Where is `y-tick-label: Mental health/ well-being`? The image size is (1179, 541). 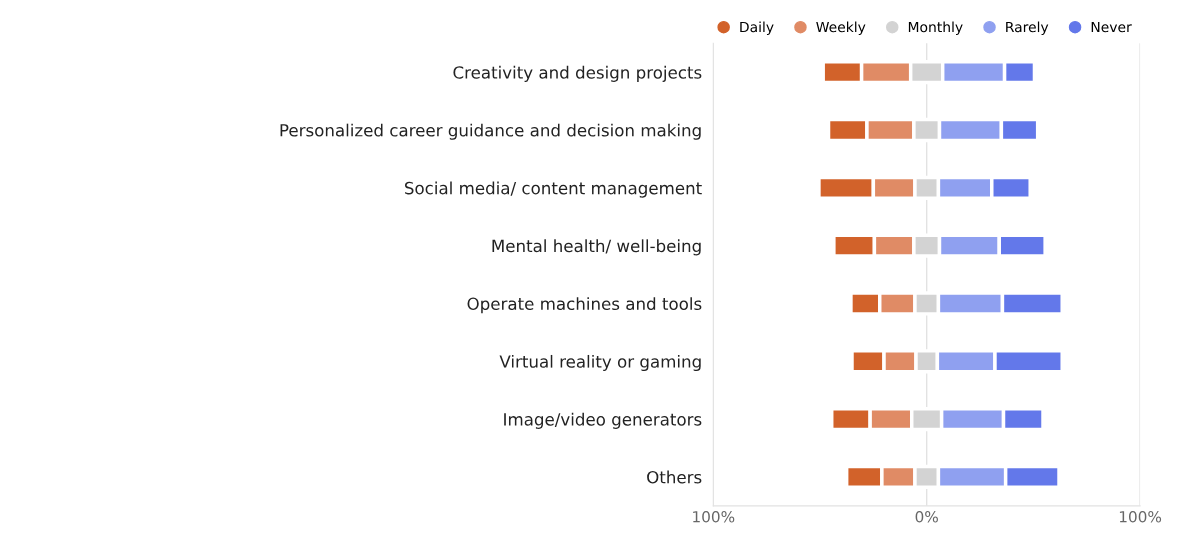
y-tick-label: Mental health/ well-being is located at coordinates (596, 247).